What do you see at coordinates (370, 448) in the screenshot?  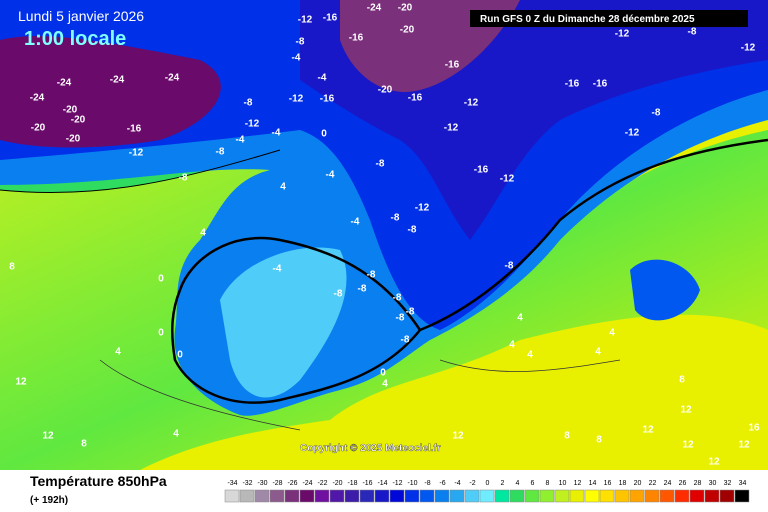 I see `copyright: Copyright © 2025 Meteociel.fr` at bounding box center [370, 448].